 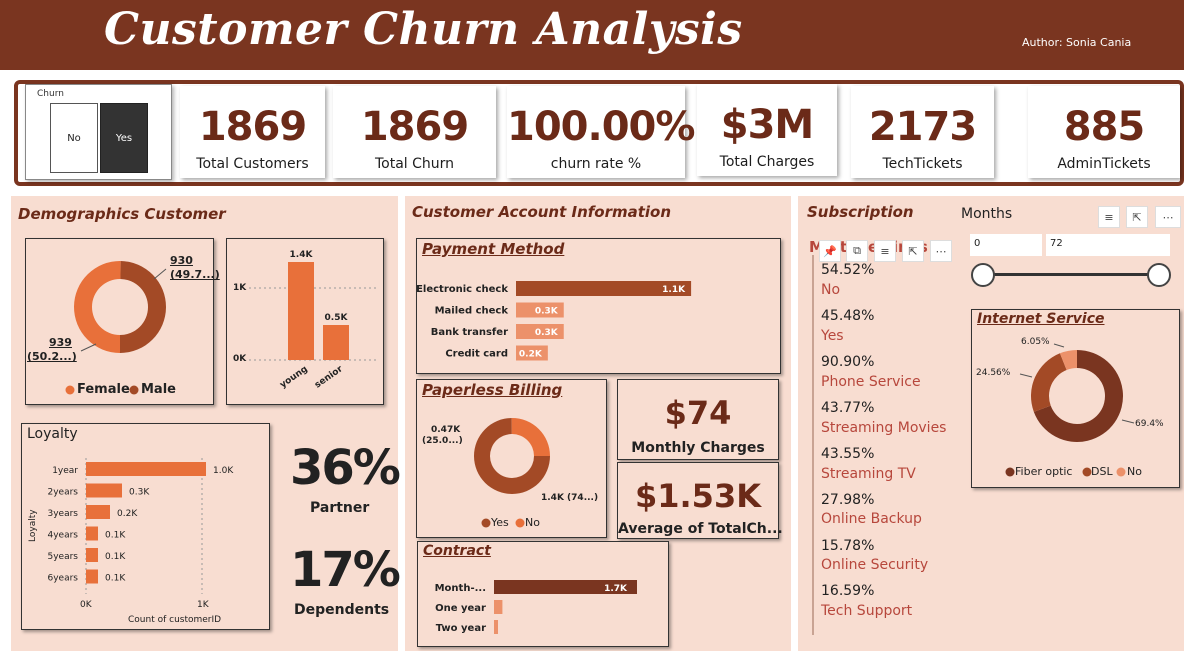 I want to click on internet-donut-chart, so click(x=1070, y=410).